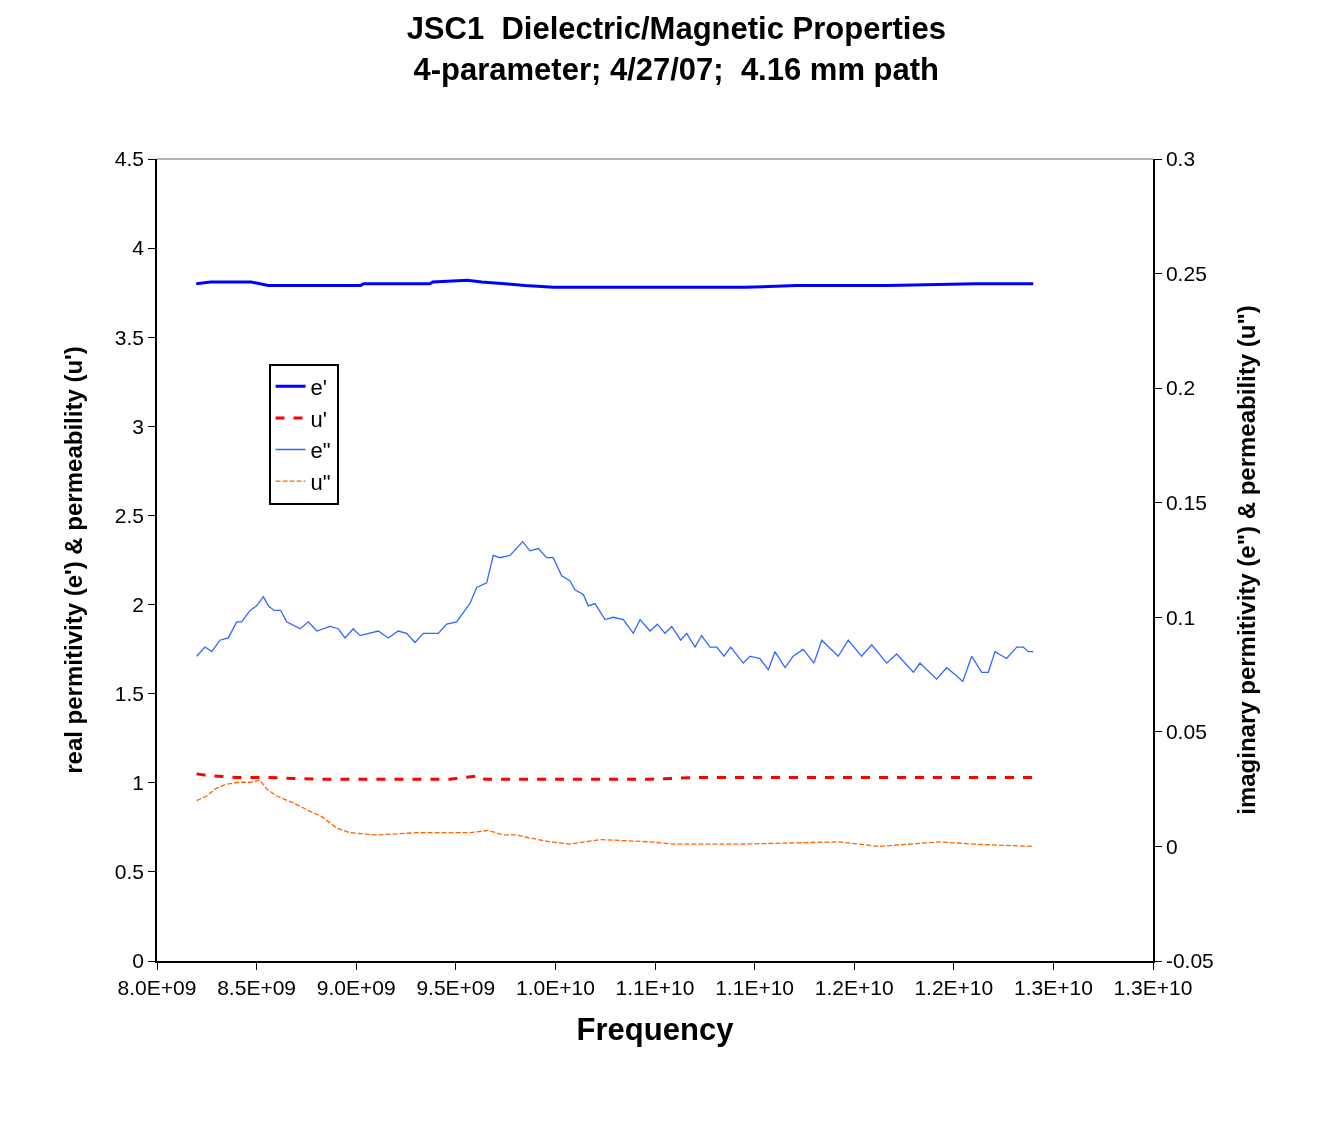 Image resolution: width=1326 pixels, height=1124 pixels. What do you see at coordinates (1171, 846) in the screenshot?
I see `y2-tick-label: 0` at bounding box center [1171, 846].